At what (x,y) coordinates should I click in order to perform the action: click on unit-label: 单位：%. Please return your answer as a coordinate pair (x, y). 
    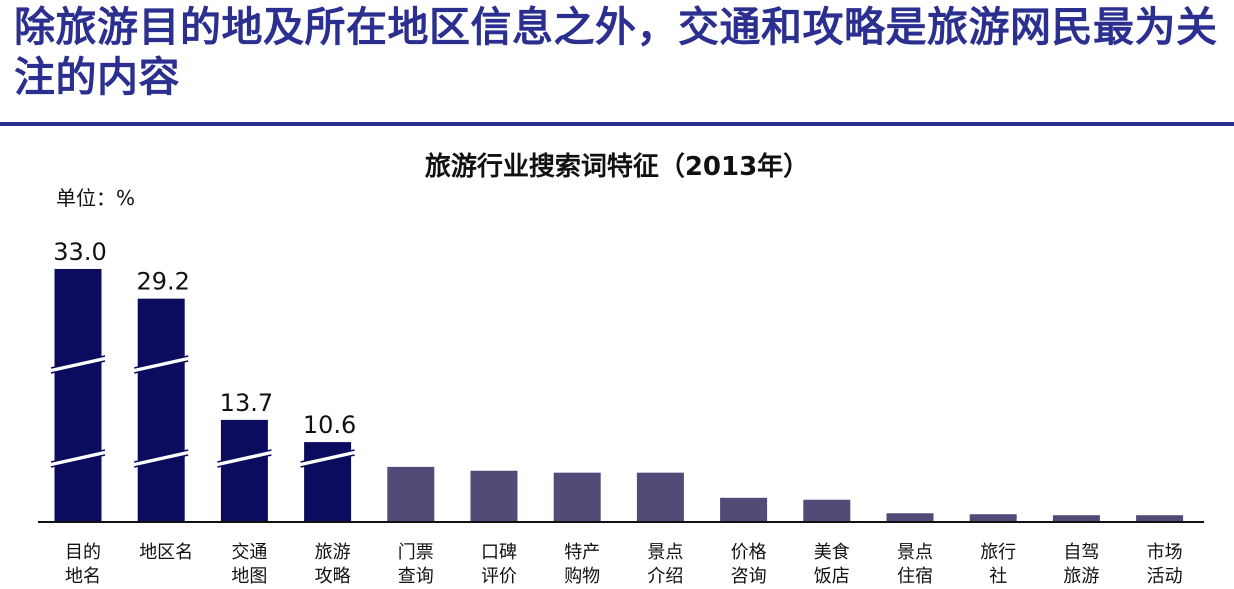
    Looking at the image, I should click on (96, 198).